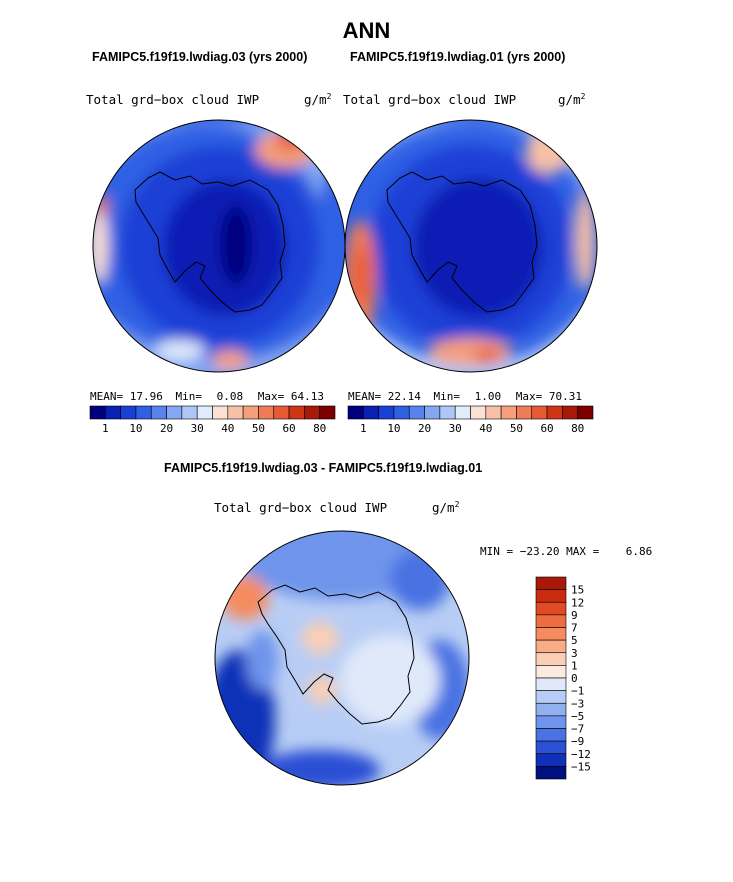  I want to click on panel1-colorbar: 1 10 20 30 40 50 60 80, so click(212, 420).